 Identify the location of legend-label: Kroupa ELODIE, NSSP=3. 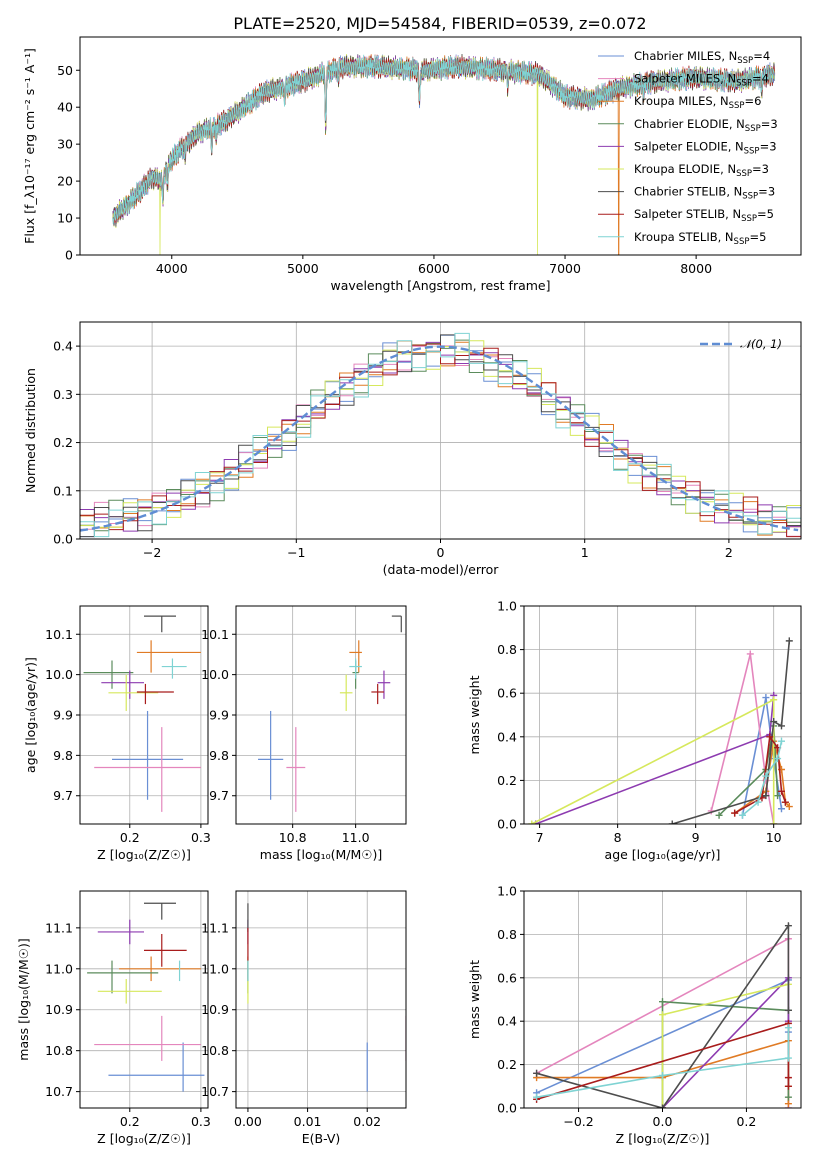
(701, 170).